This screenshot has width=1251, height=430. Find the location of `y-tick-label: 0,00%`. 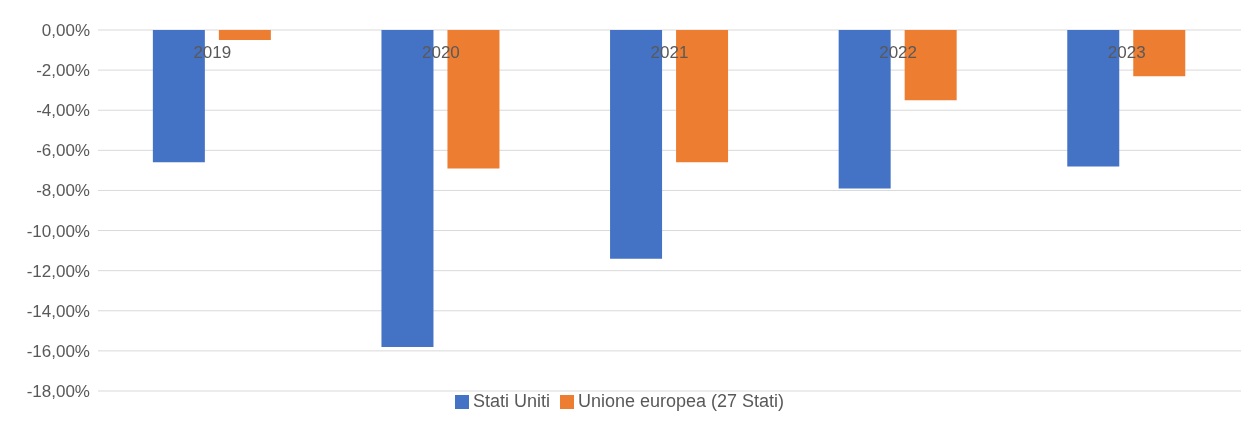

y-tick-label: 0,00% is located at coordinates (65, 31).